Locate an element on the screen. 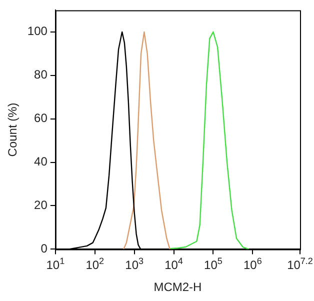 The height and width of the screenshot is (301, 314). x-axis-title: MCM2-H is located at coordinates (178, 287).